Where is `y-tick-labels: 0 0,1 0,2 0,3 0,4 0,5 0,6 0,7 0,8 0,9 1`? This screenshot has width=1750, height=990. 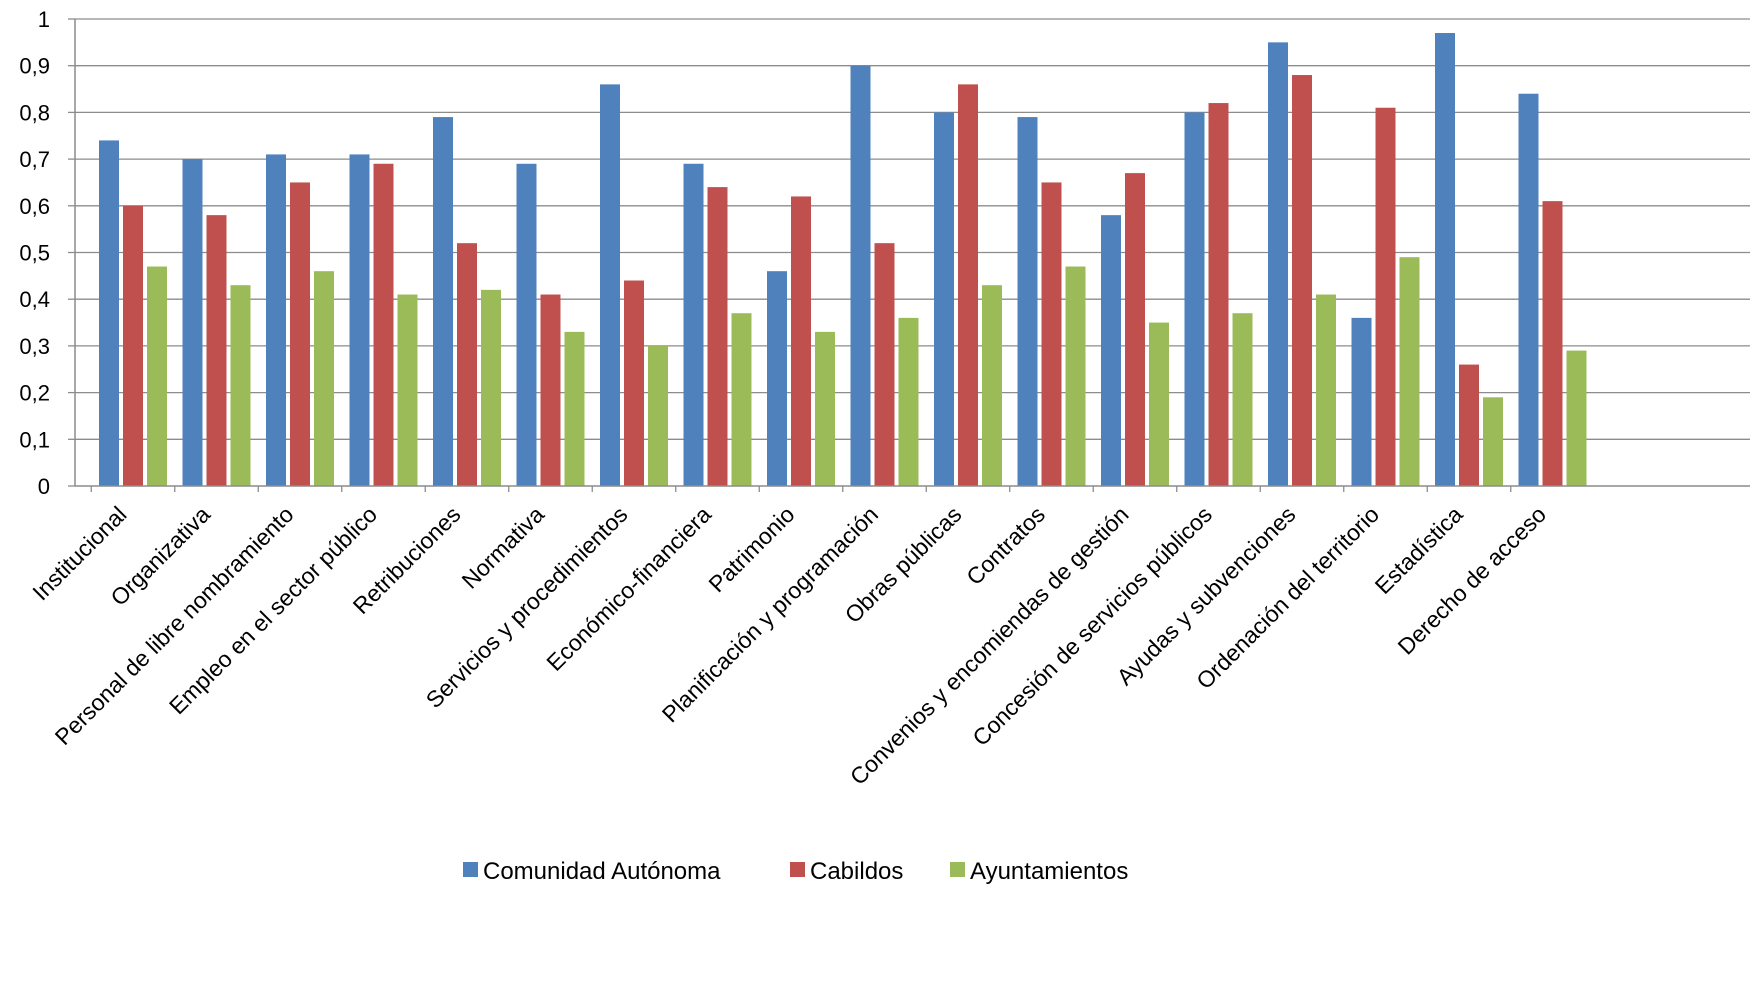 y-tick-labels: 0 0,1 0,2 0,3 0,4 0,5 0,6 0,7 0,8 0,9 1 is located at coordinates (34, 253).